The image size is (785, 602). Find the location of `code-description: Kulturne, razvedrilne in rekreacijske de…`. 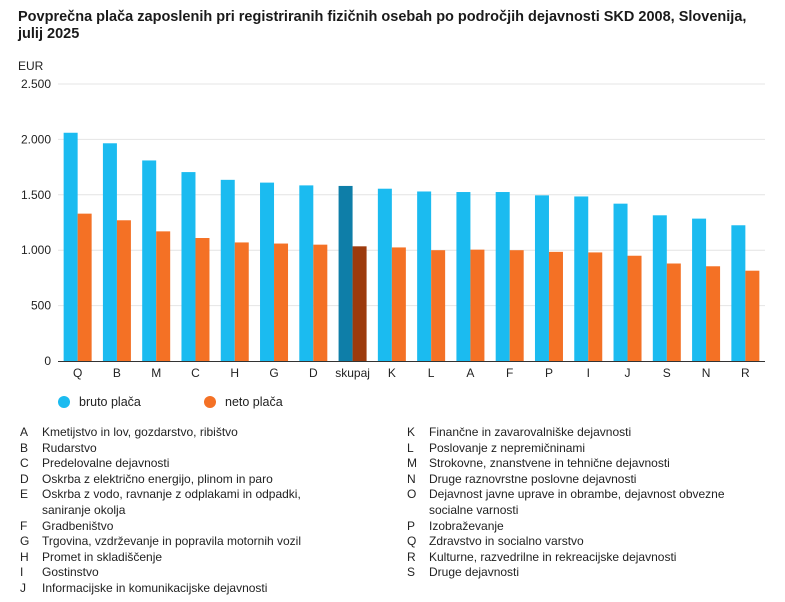

code-description: Kulturne, razvedrilne in rekreacijske de… is located at coordinates (553, 556).